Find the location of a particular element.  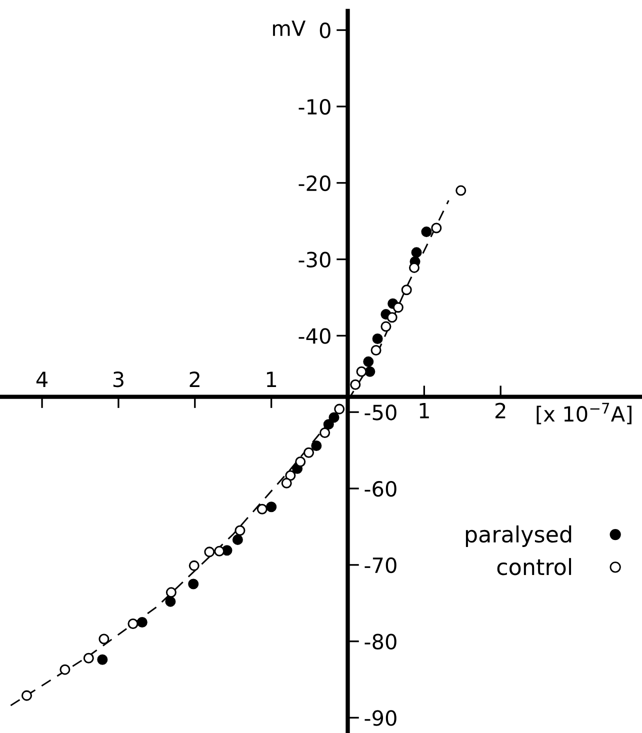

y-tick-label: 0 is located at coordinates (325, 30).